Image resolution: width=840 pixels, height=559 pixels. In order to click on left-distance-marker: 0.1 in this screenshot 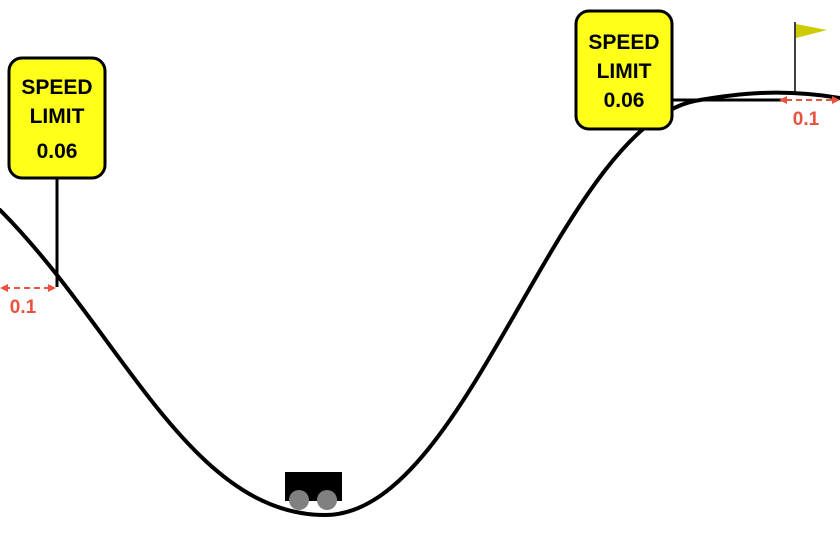, I will do `click(28, 301)`.